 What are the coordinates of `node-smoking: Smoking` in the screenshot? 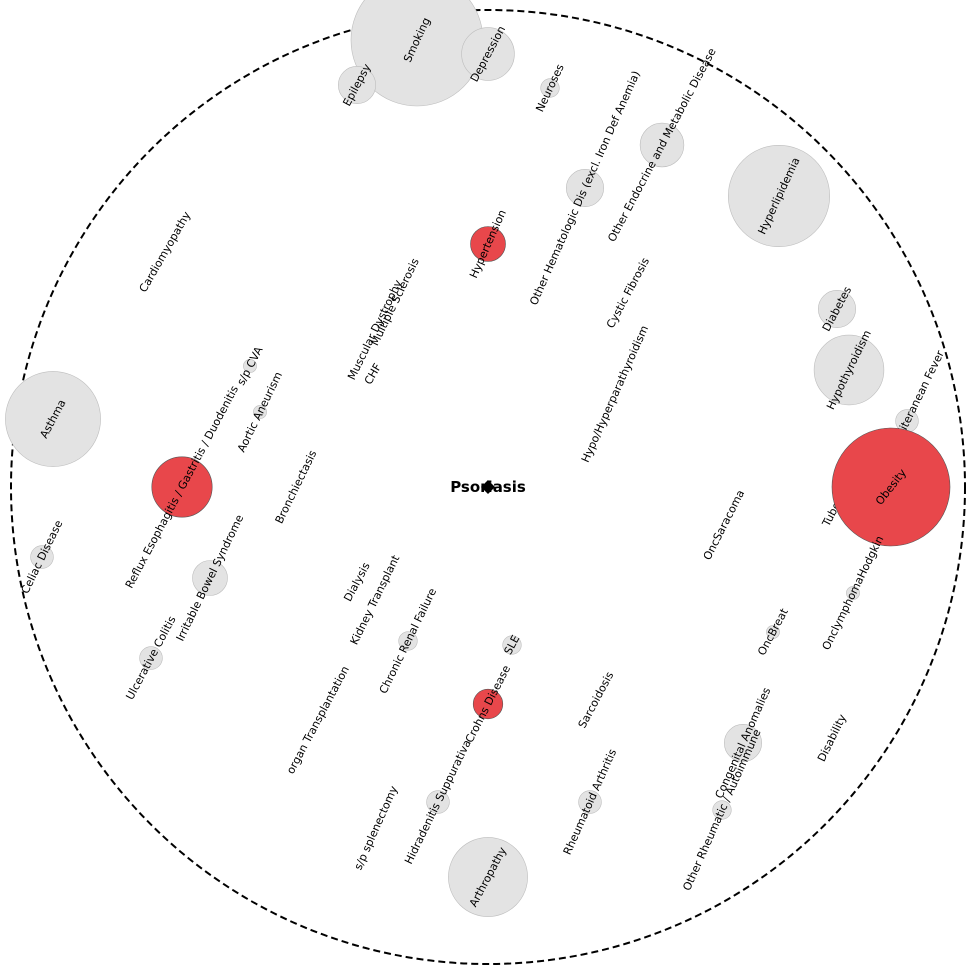 It's located at (417, 53).